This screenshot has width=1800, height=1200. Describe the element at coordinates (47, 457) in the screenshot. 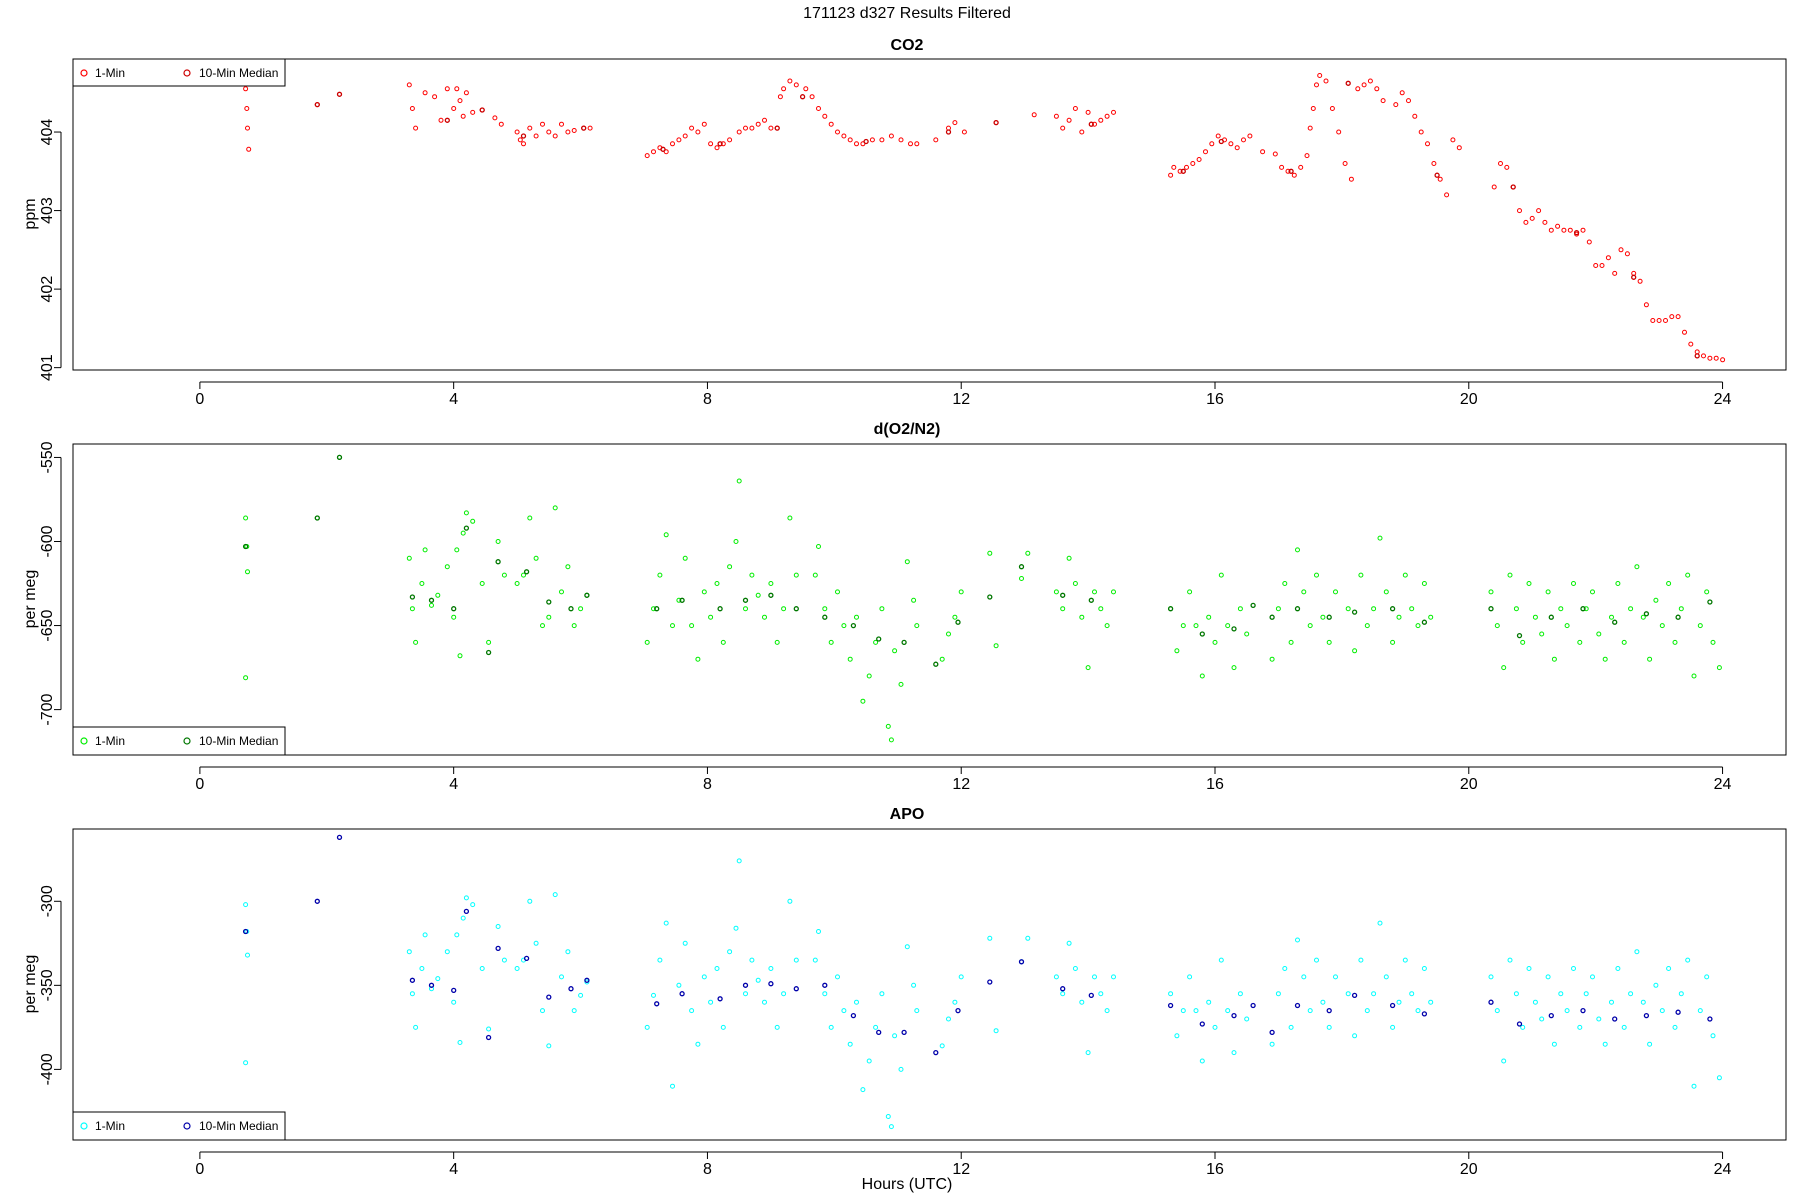

I see `o2n2-y-tick-label: -550` at that location.